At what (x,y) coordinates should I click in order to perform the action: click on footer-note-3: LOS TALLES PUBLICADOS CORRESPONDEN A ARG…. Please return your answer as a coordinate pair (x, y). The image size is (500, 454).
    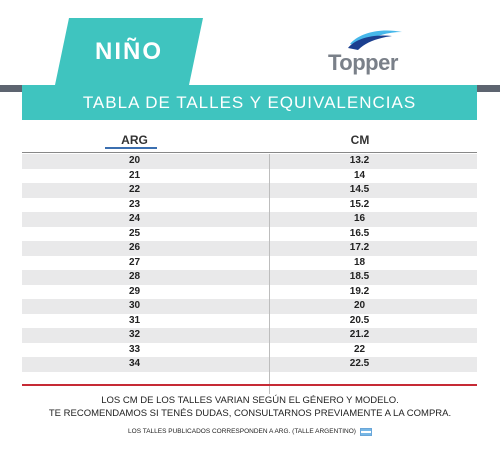
    Looking at the image, I should click on (242, 431).